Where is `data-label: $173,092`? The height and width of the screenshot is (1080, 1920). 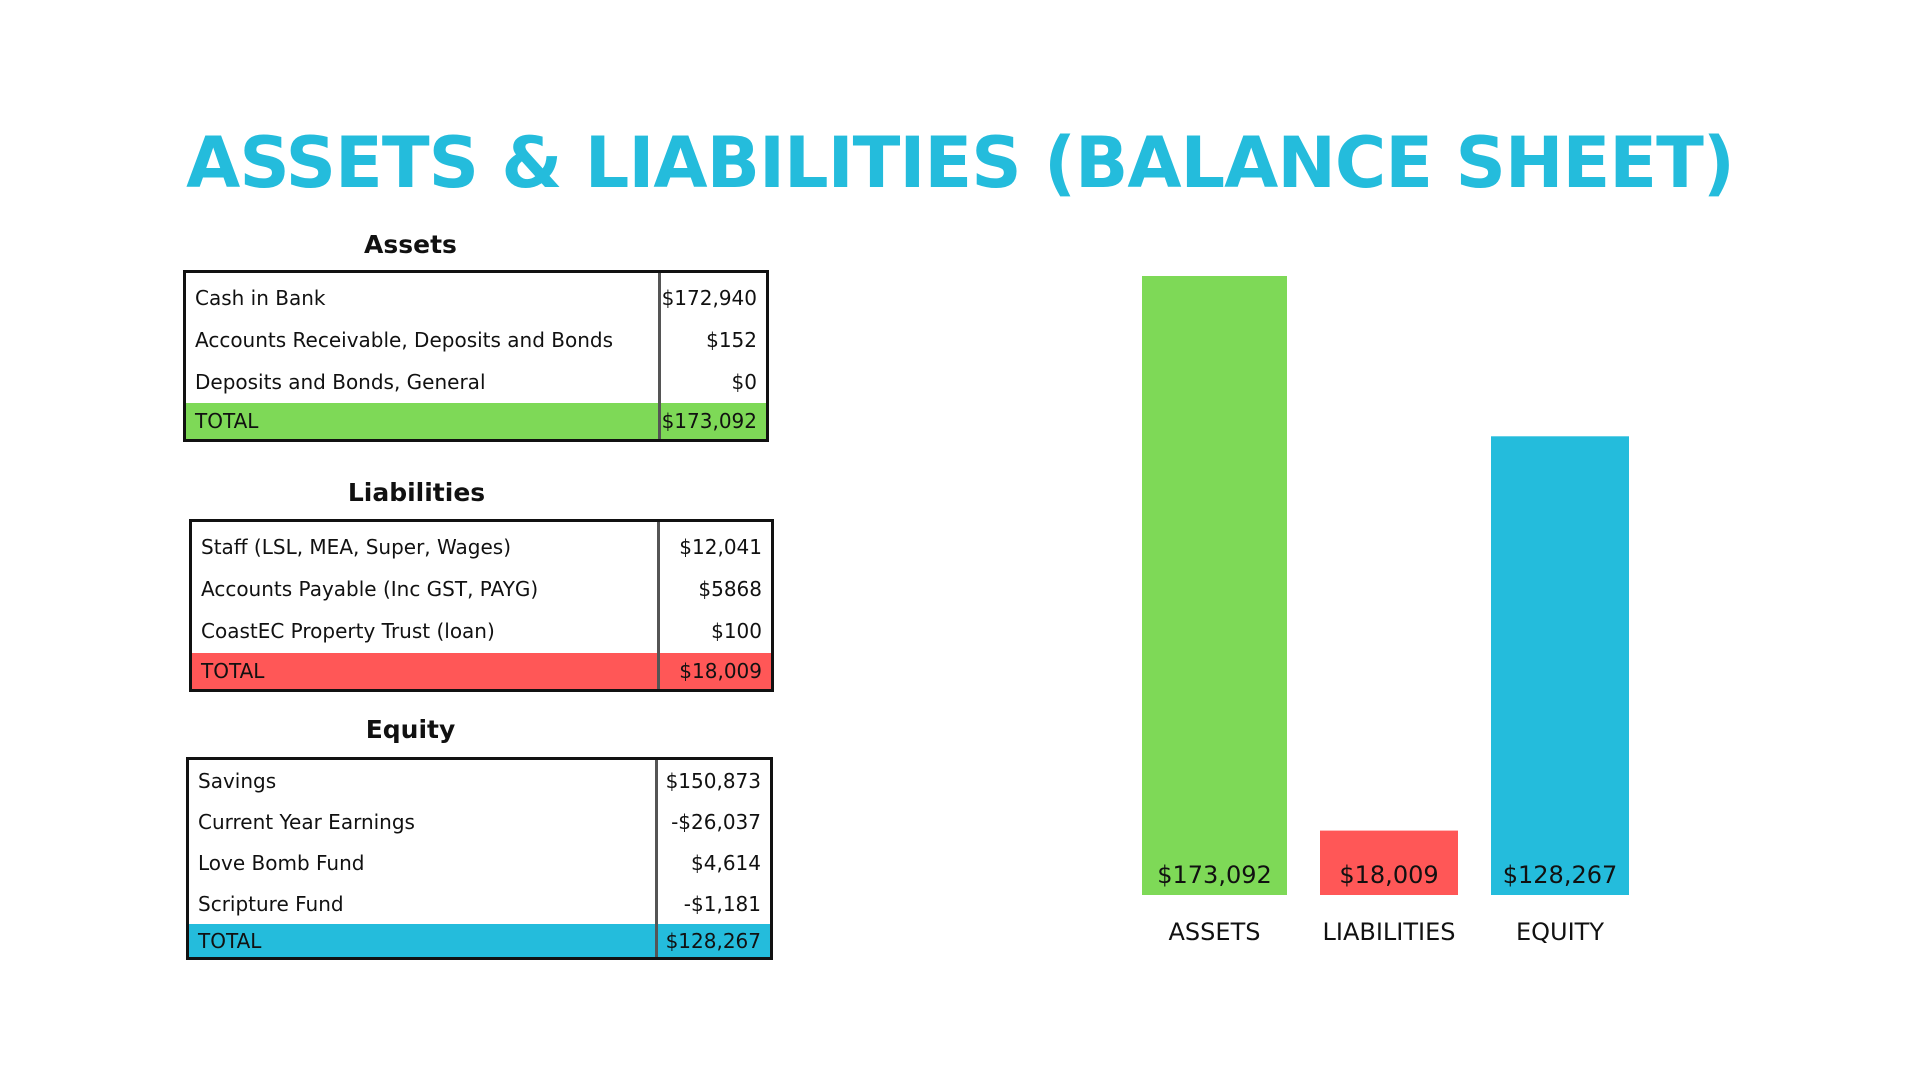 data-label: $173,092 is located at coordinates (1214, 875).